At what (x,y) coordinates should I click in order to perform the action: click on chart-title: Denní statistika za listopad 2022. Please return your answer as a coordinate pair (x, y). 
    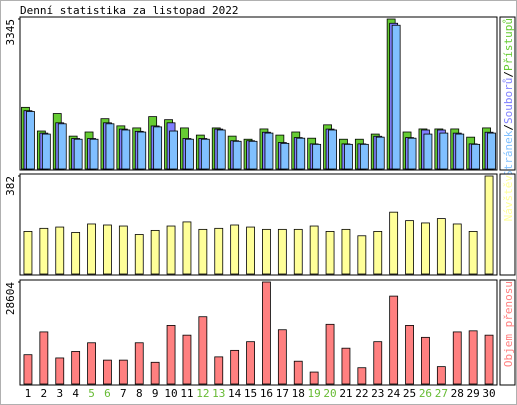
    Looking at the image, I should click on (129, 10).